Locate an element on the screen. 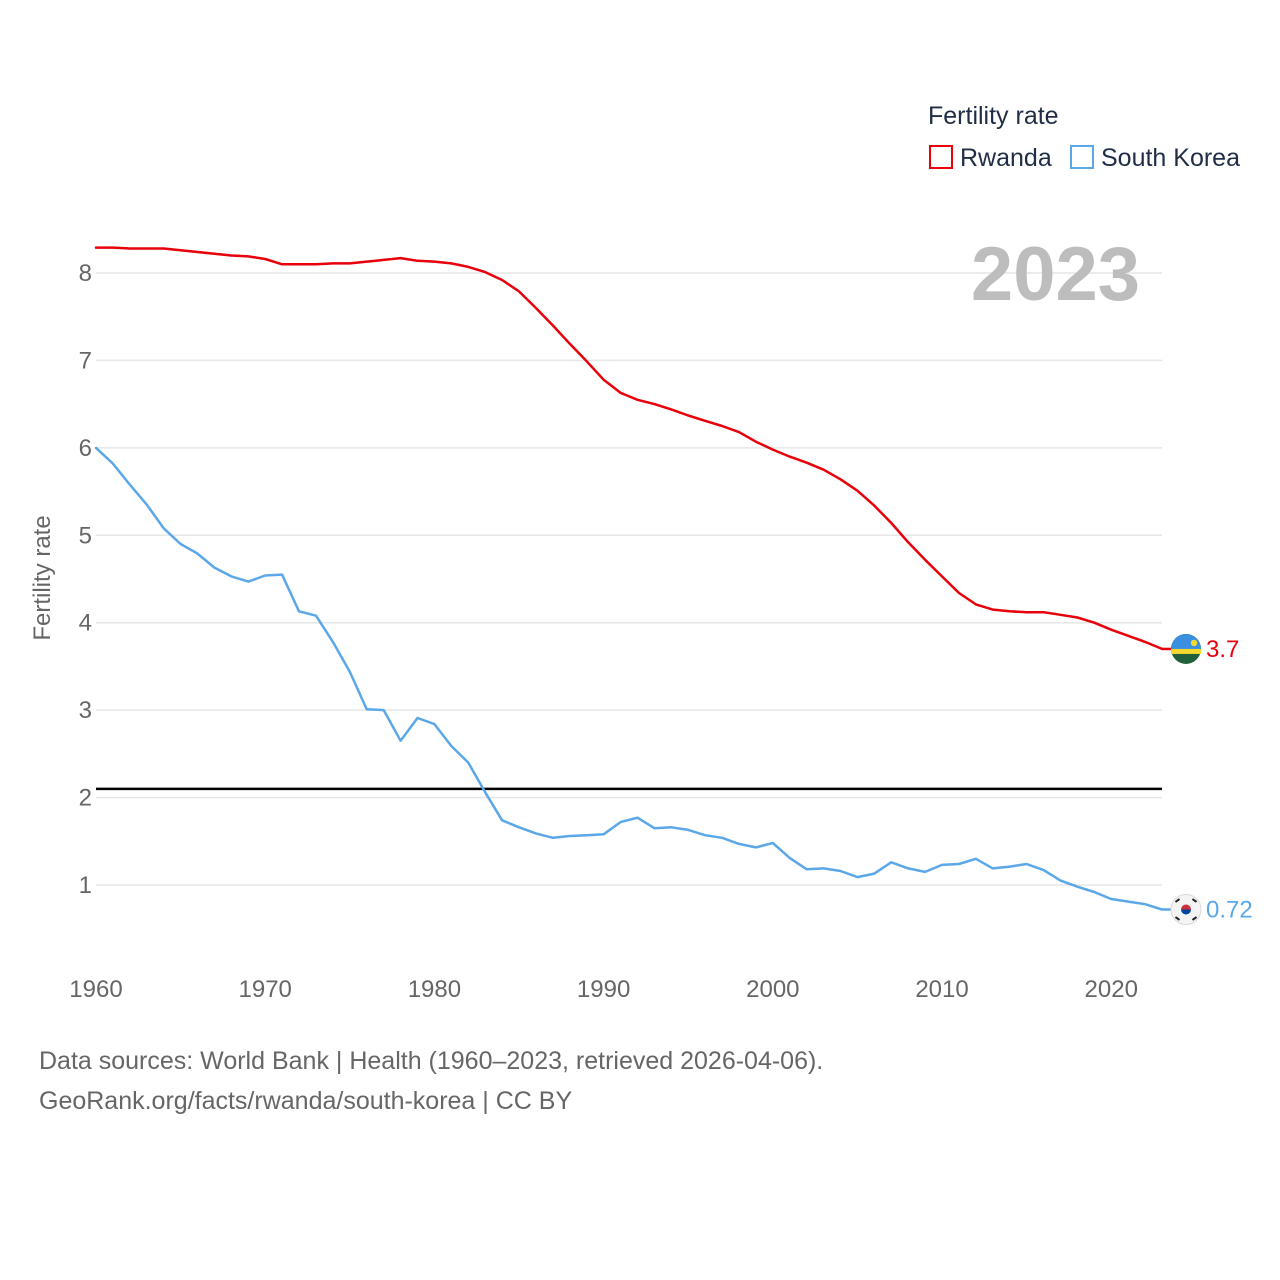  y-axis-ticks: 1 2 3 4 5 6 7 8 is located at coordinates (85, 579).